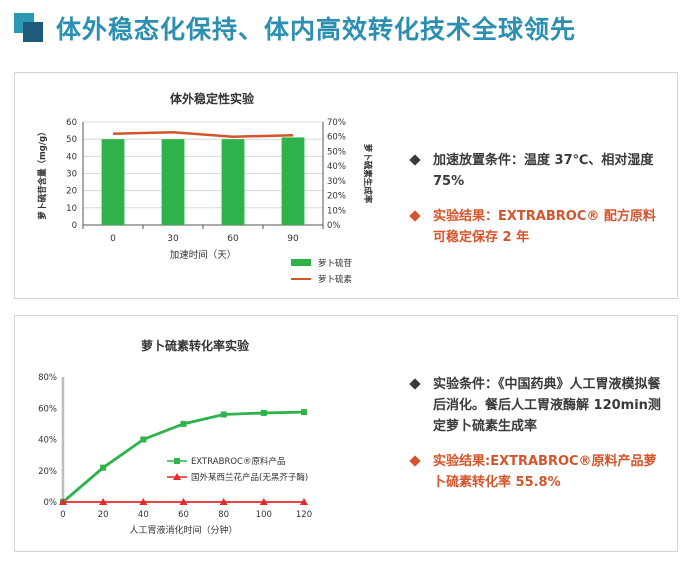  I want to click on y-axis-label: 萝卜硫苷含量（mg/g）, so click(42, 173).